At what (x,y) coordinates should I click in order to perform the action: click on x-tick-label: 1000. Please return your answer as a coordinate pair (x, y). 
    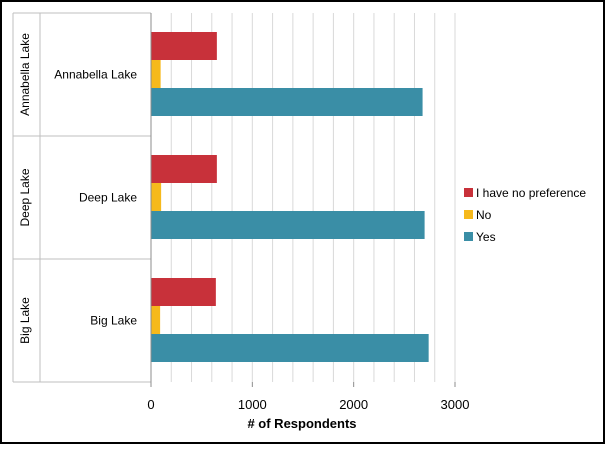
    Looking at the image, I should click on (252, 404).